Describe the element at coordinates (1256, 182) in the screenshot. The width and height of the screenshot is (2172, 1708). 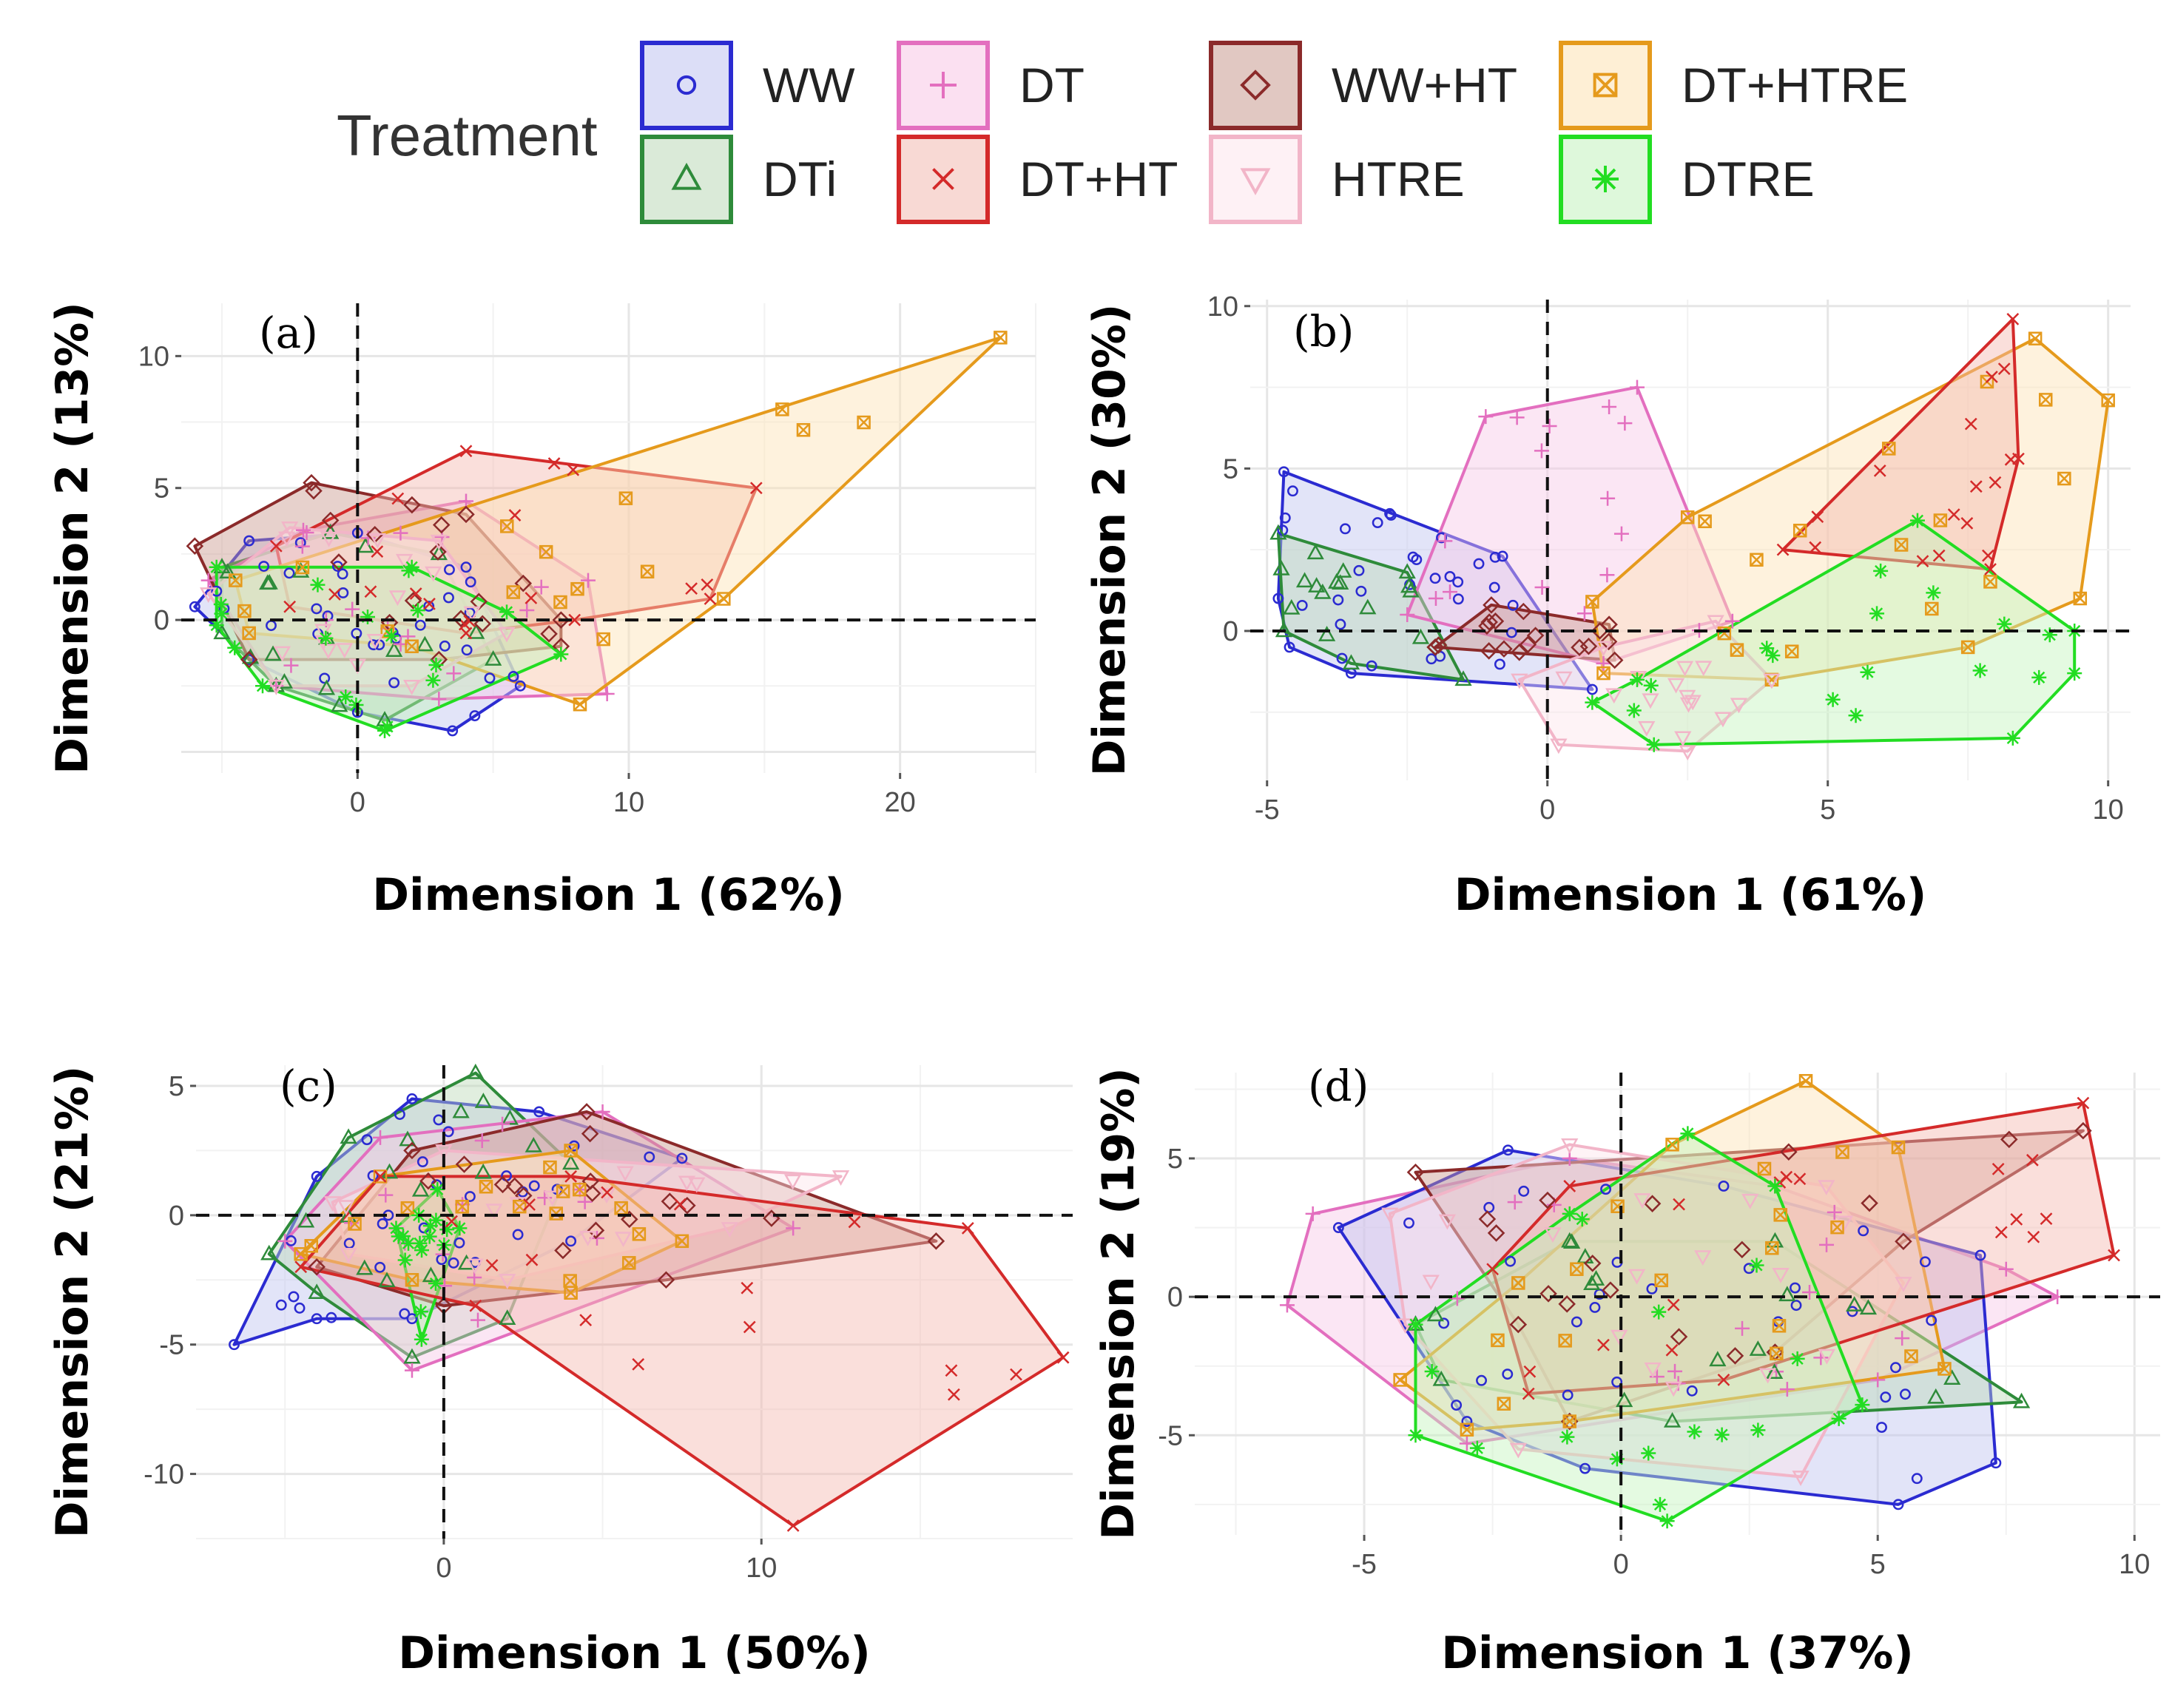
I see `legend-marker-htre` at that location.